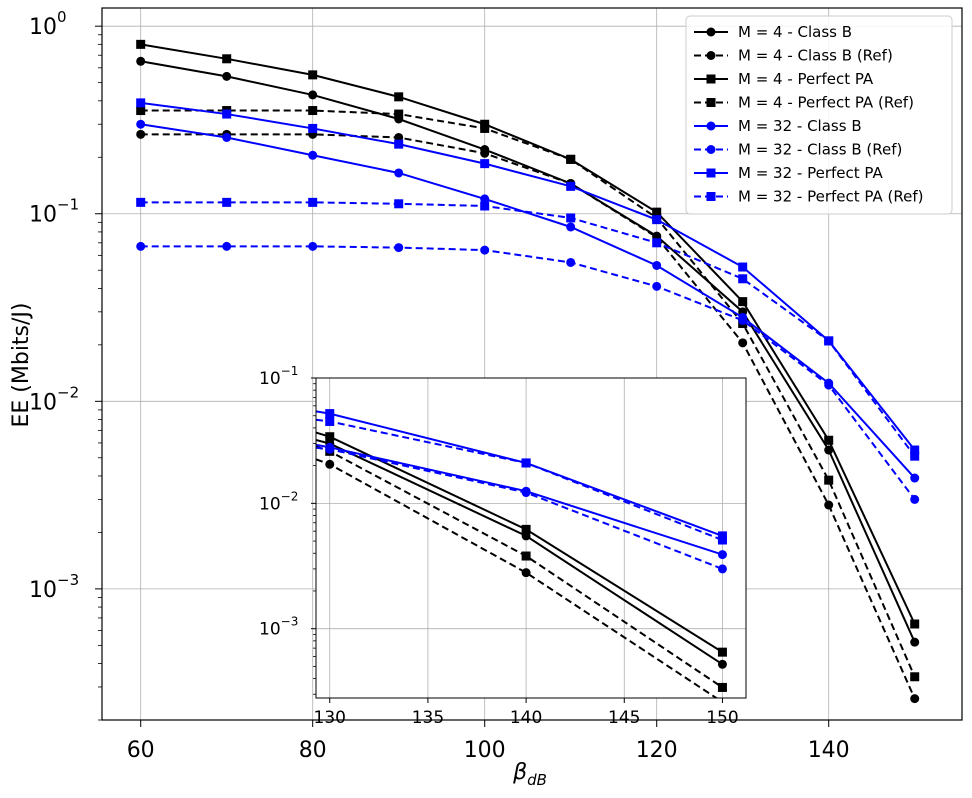  What do you see at coordinates (537, 780) in the screenshot?
I see `x-axis-label-subscript: dB` at bounding box center [537, 780].